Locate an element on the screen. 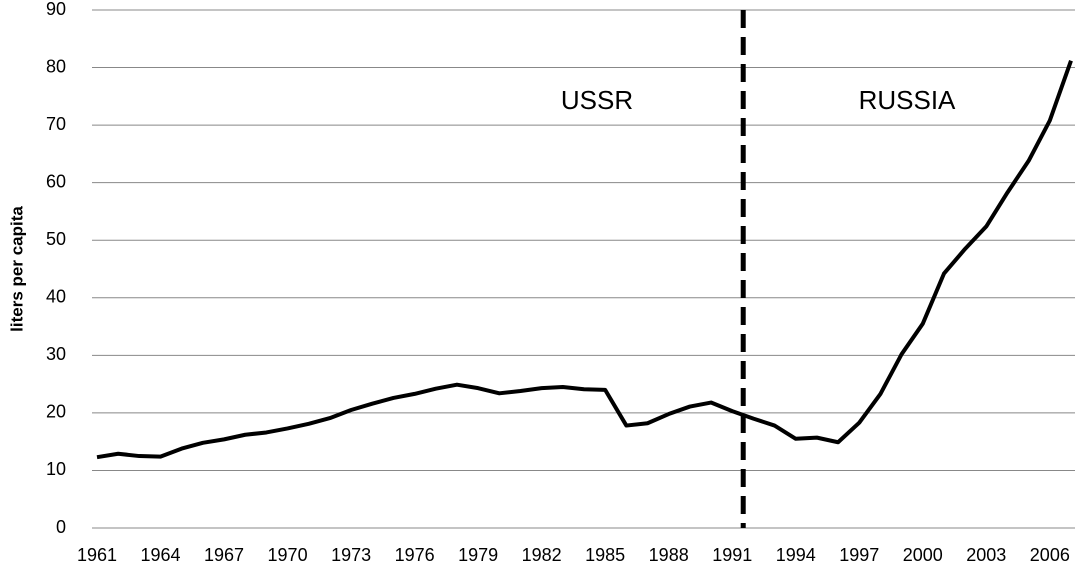 Image resolution: width=1080 pixels, height=576 pixels. y-tick-label: 70 is located at coordinates (56, 124).